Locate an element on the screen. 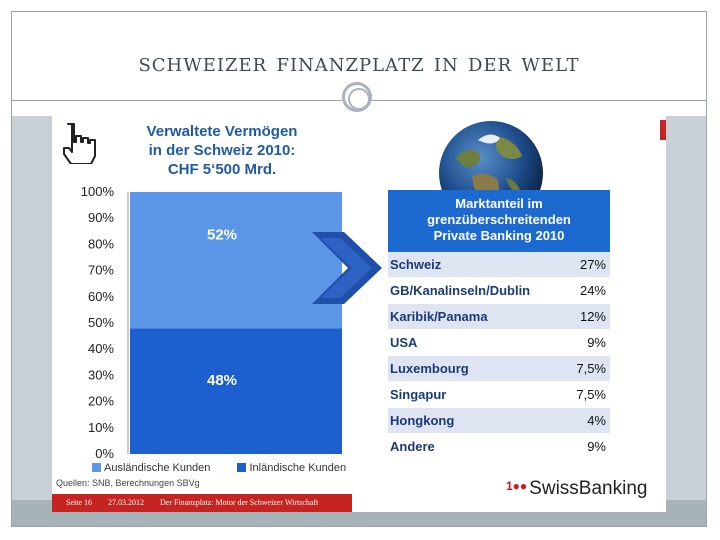 The width and height of the screenshot is (720, 540). y-tick-label: 30% is located at coordinates (101, 374).